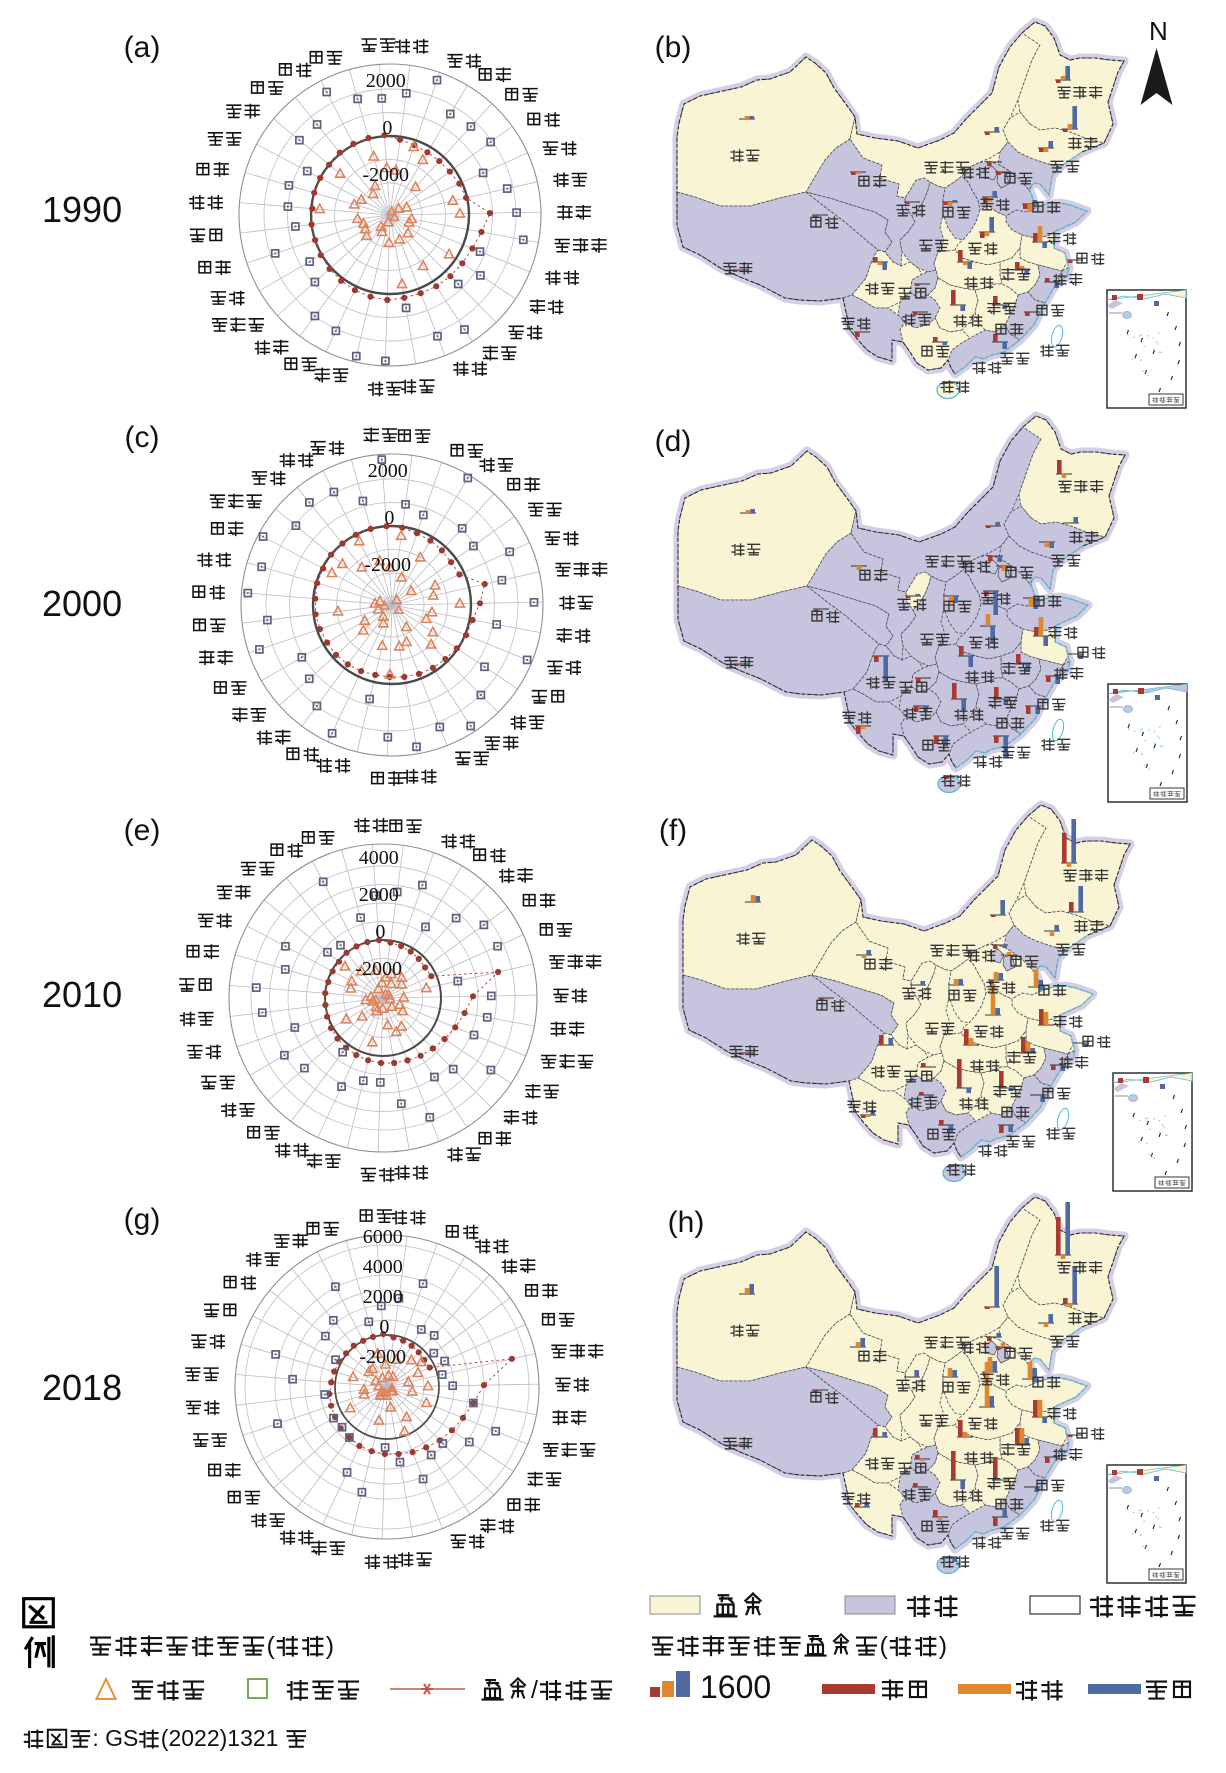 The width and height of the screenshot is (1226, 1773). I want to click on svg-text: (c), so click(142, 437).